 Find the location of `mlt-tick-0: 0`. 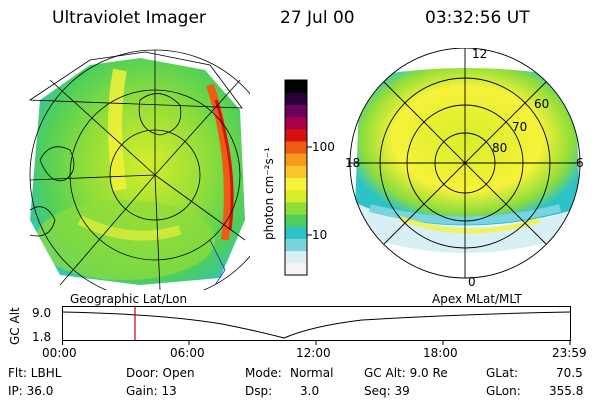

mlt-tick-0: 0 is located at coordinates (472, 282).